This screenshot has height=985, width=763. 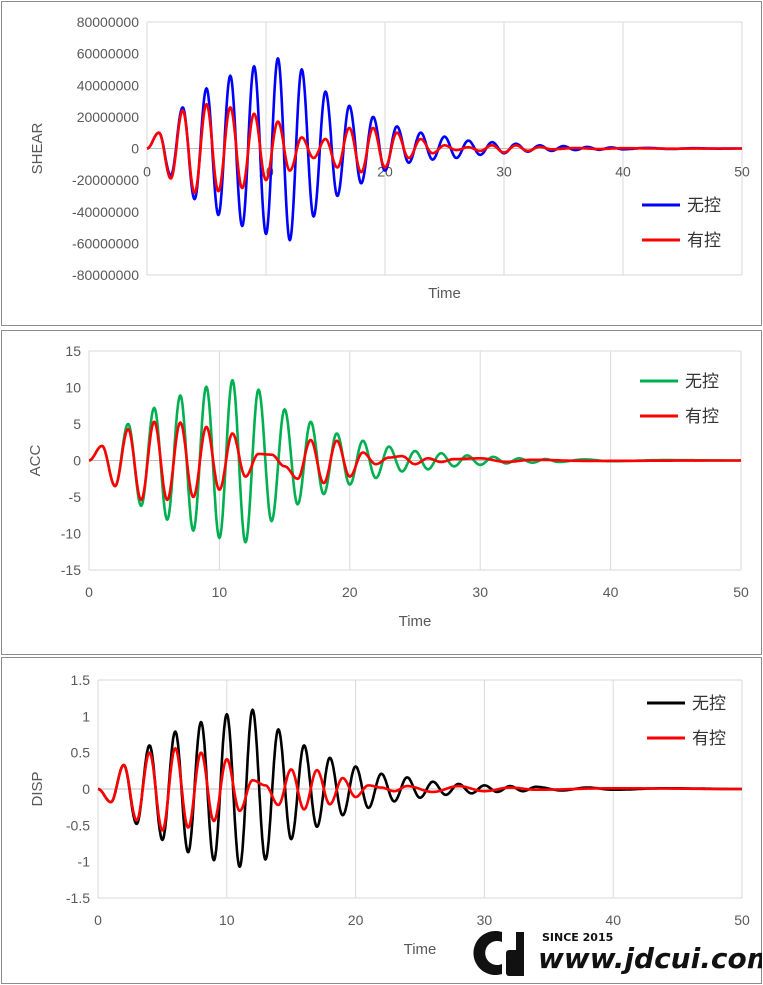 What do you see at coordinates (86, 716) in the screenshot?
I see `y-tick-label: 1` at bounding box center [86, 716].